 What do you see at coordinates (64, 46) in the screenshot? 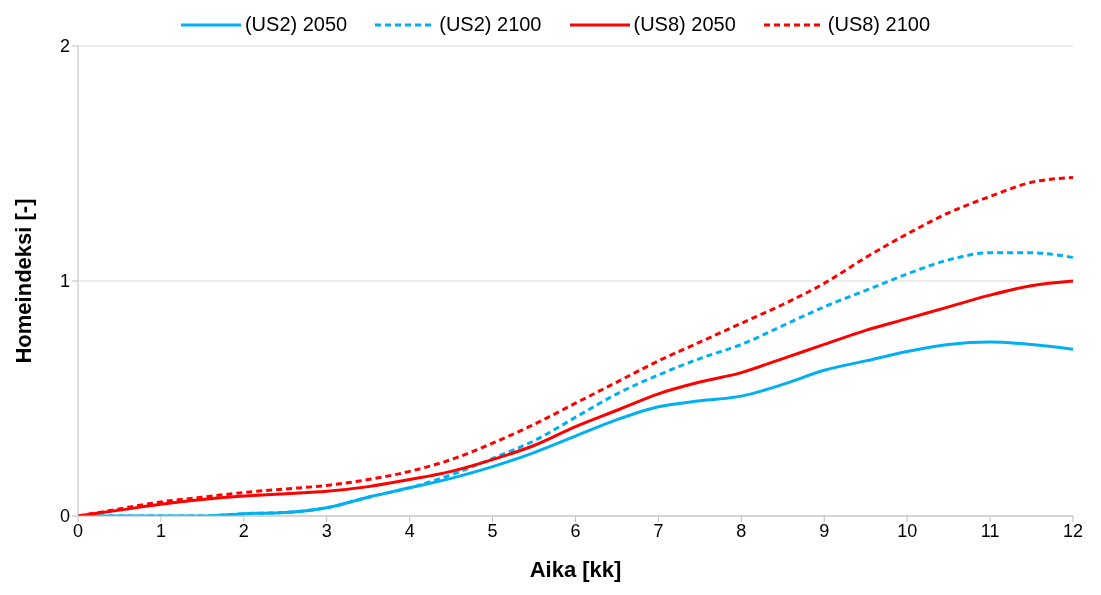
I see `y-tick-label: 2` at bounding box center [64, 46].